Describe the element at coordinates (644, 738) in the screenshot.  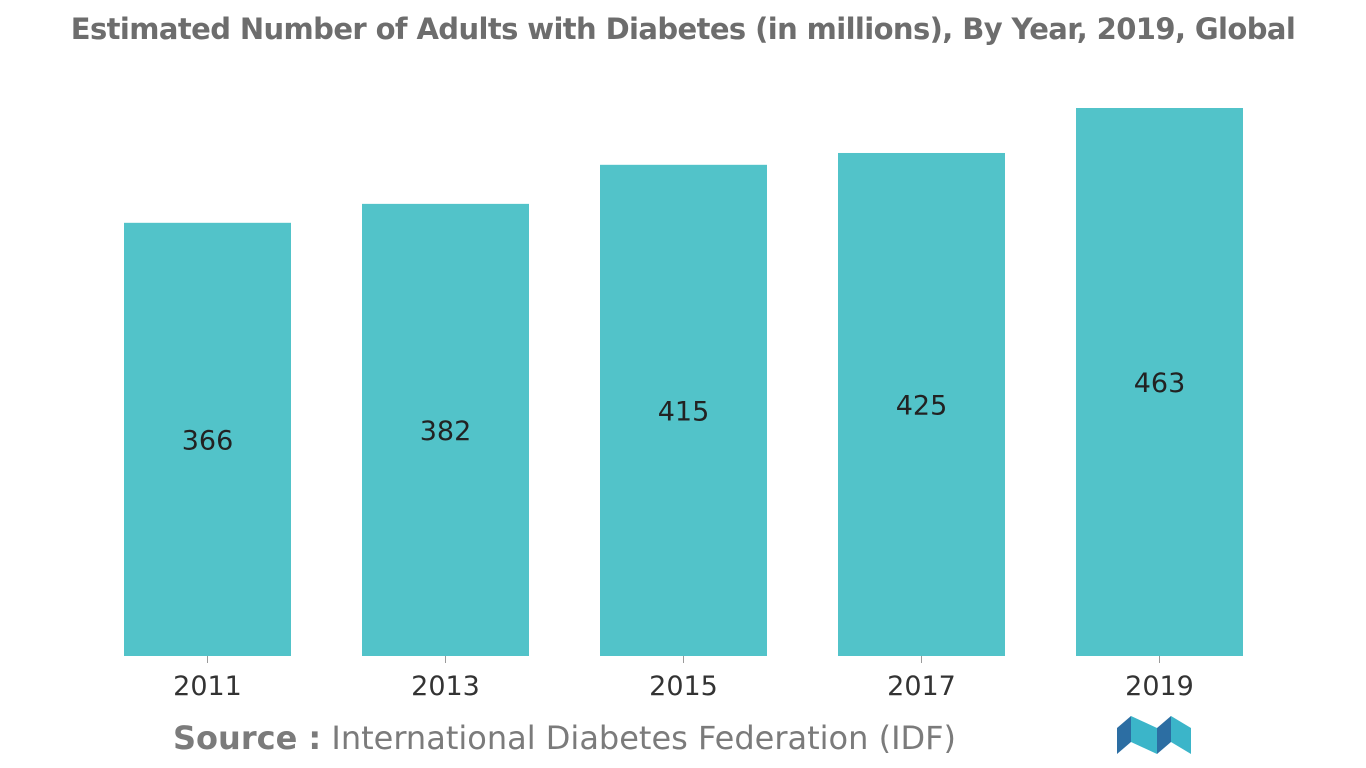
I see `source-text: International Diabetes Federation (IDF)` at that location.